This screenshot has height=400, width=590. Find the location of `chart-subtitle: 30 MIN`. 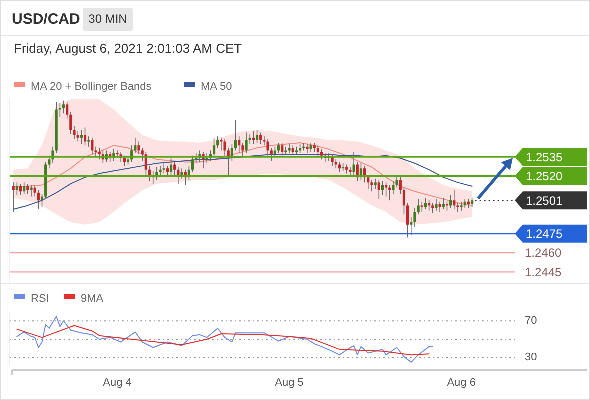

chart-subtitle: 30 MIN is located at coordinates (108, 19).